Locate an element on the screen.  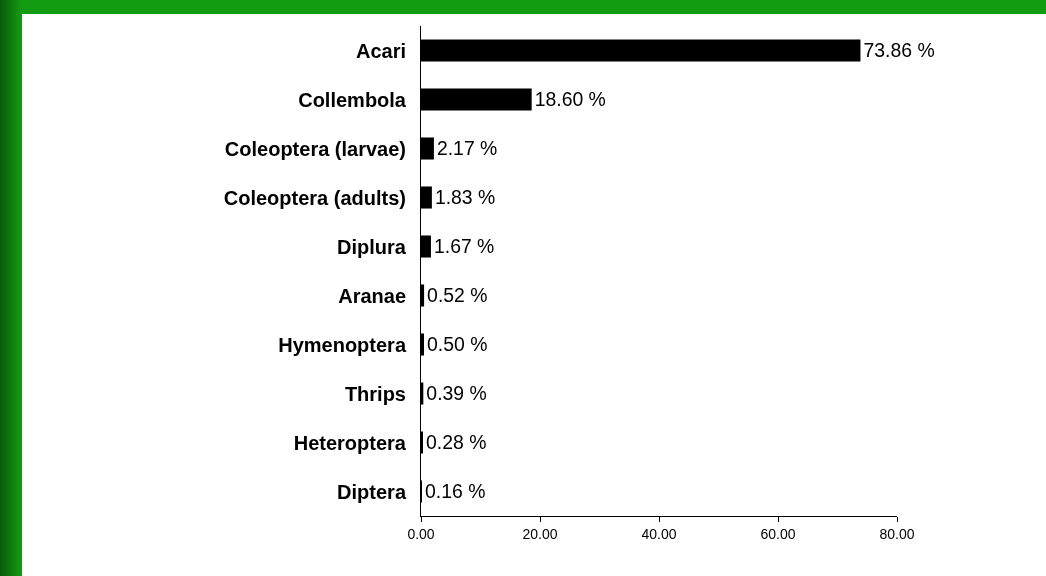
y-tick-label: Coleoptera (adults) is located at coordinates (314, 197).